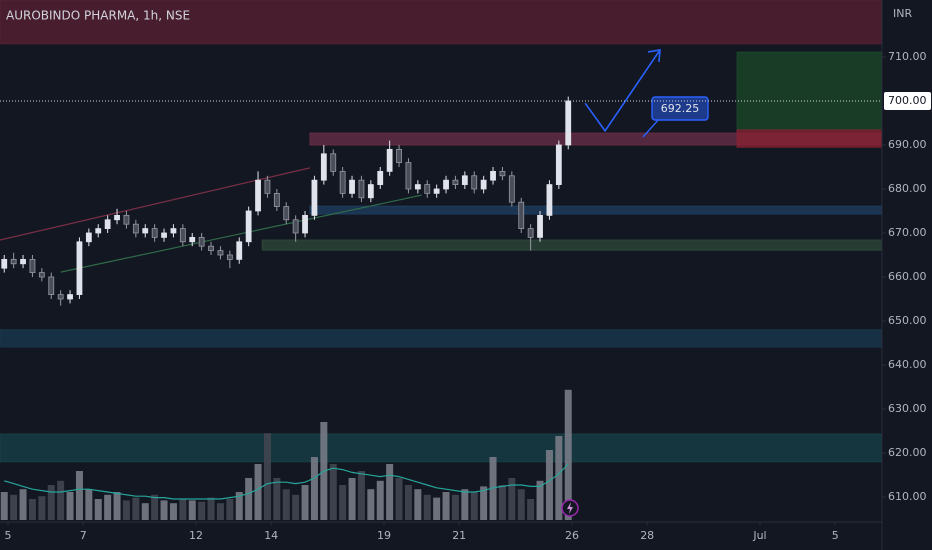  What do you see at coordinates (572, 535) in the screenshot?
I see `x-tick-label: 26` at bounding box center [572, 535].